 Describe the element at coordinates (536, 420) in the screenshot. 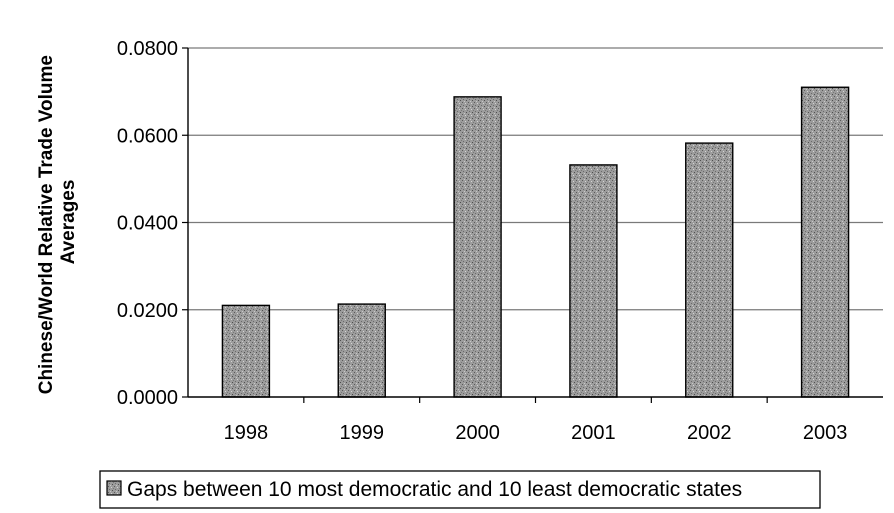

I see `x-tick-labels: 1998 1999 2000 2001 2002 2003` at that location.